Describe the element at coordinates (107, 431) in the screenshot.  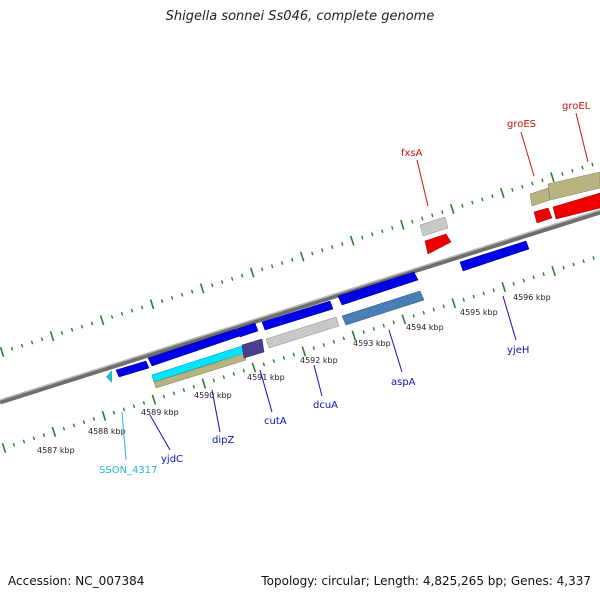
I see `scale-label: 4588 kbp` at that location.